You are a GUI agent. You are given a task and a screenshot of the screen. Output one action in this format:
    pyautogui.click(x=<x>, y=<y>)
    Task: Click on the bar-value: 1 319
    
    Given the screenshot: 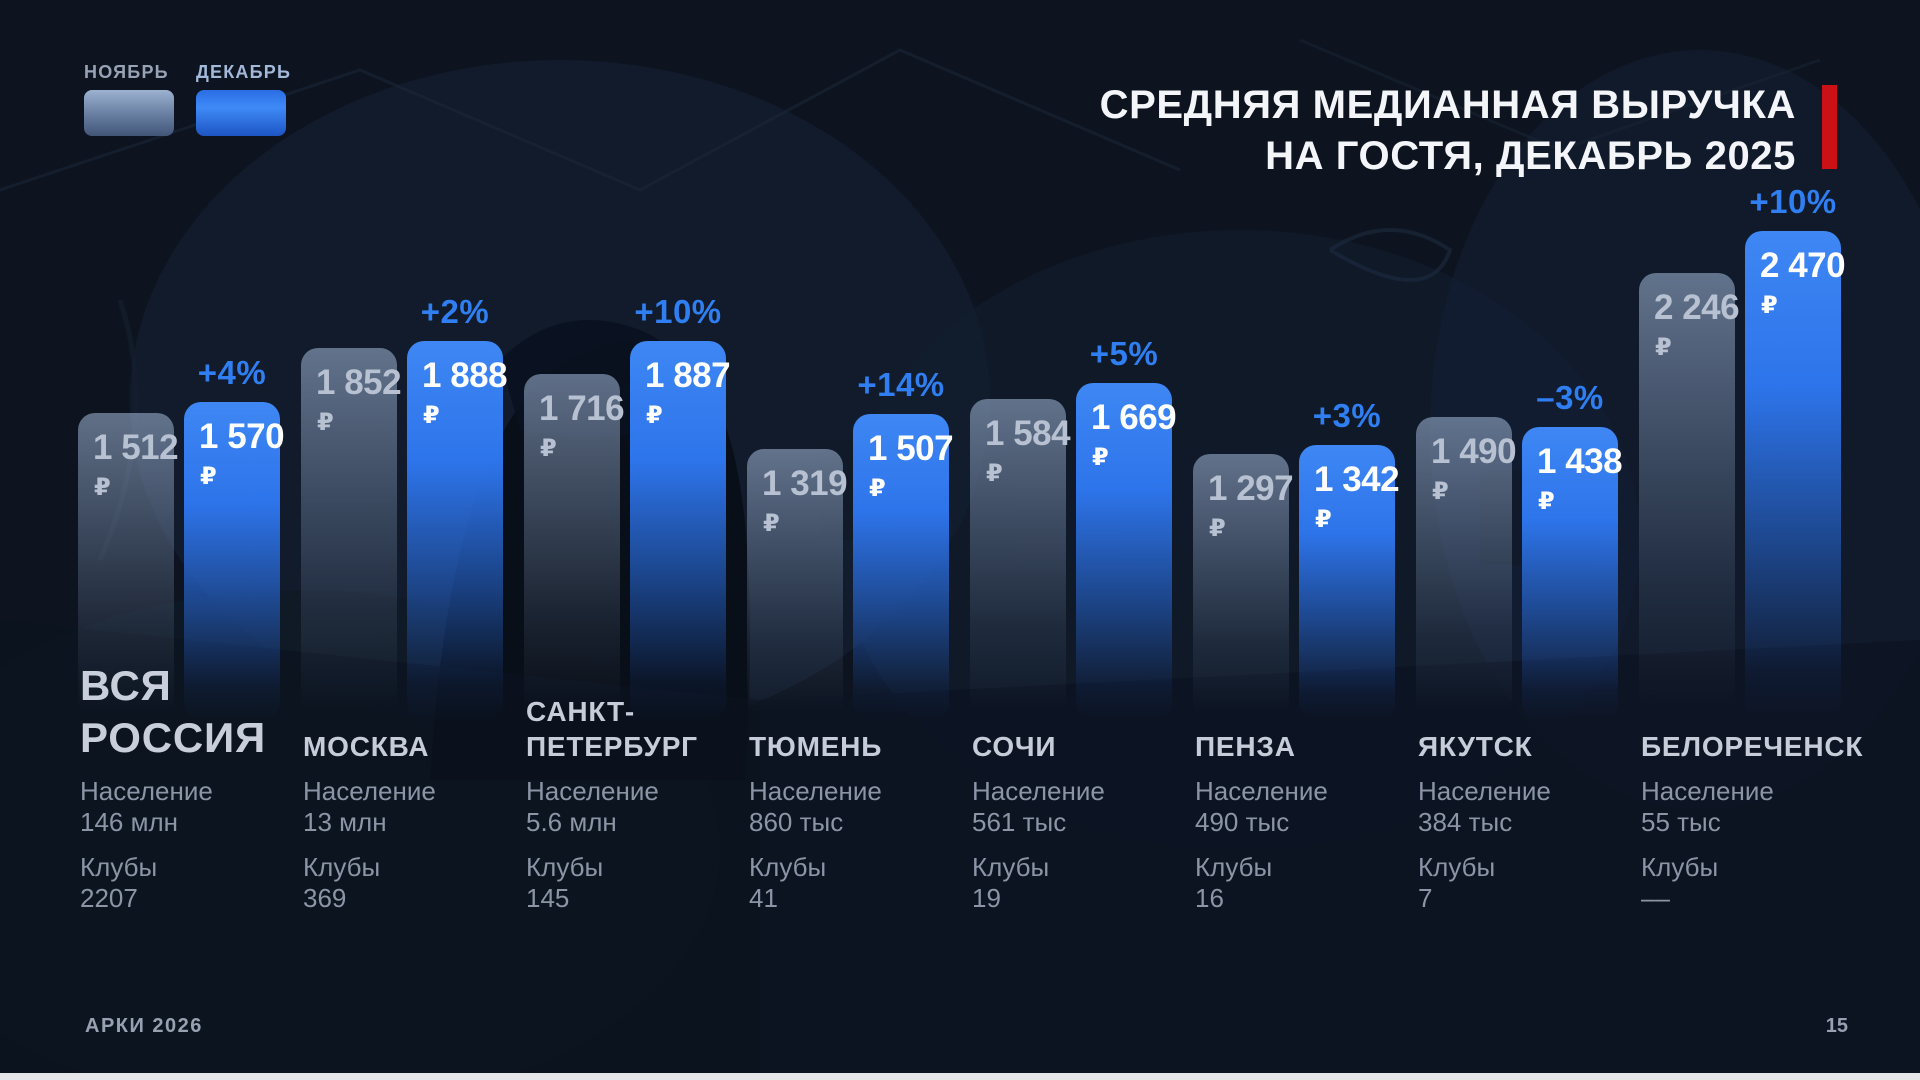 What is the action you would take?
    pyautogui.click(x=805, y=483)
    